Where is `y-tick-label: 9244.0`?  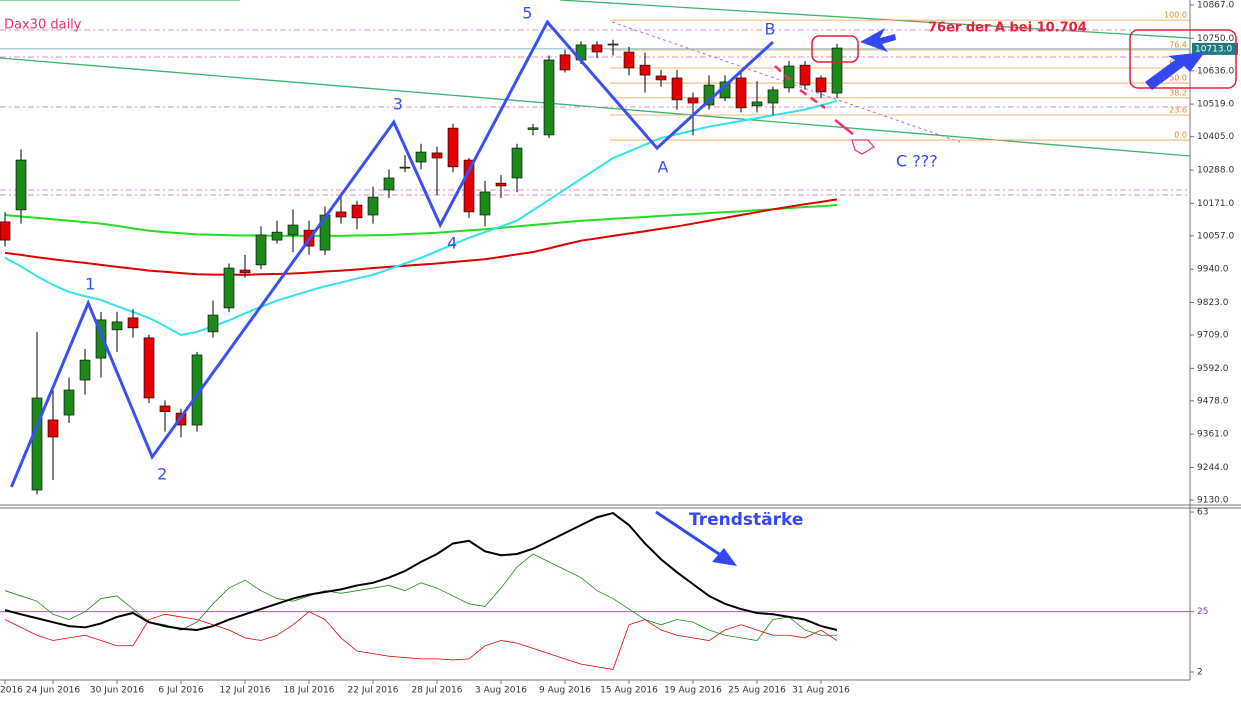 y-tick-label: 9244.0 is located at coordinates (1213, 468).